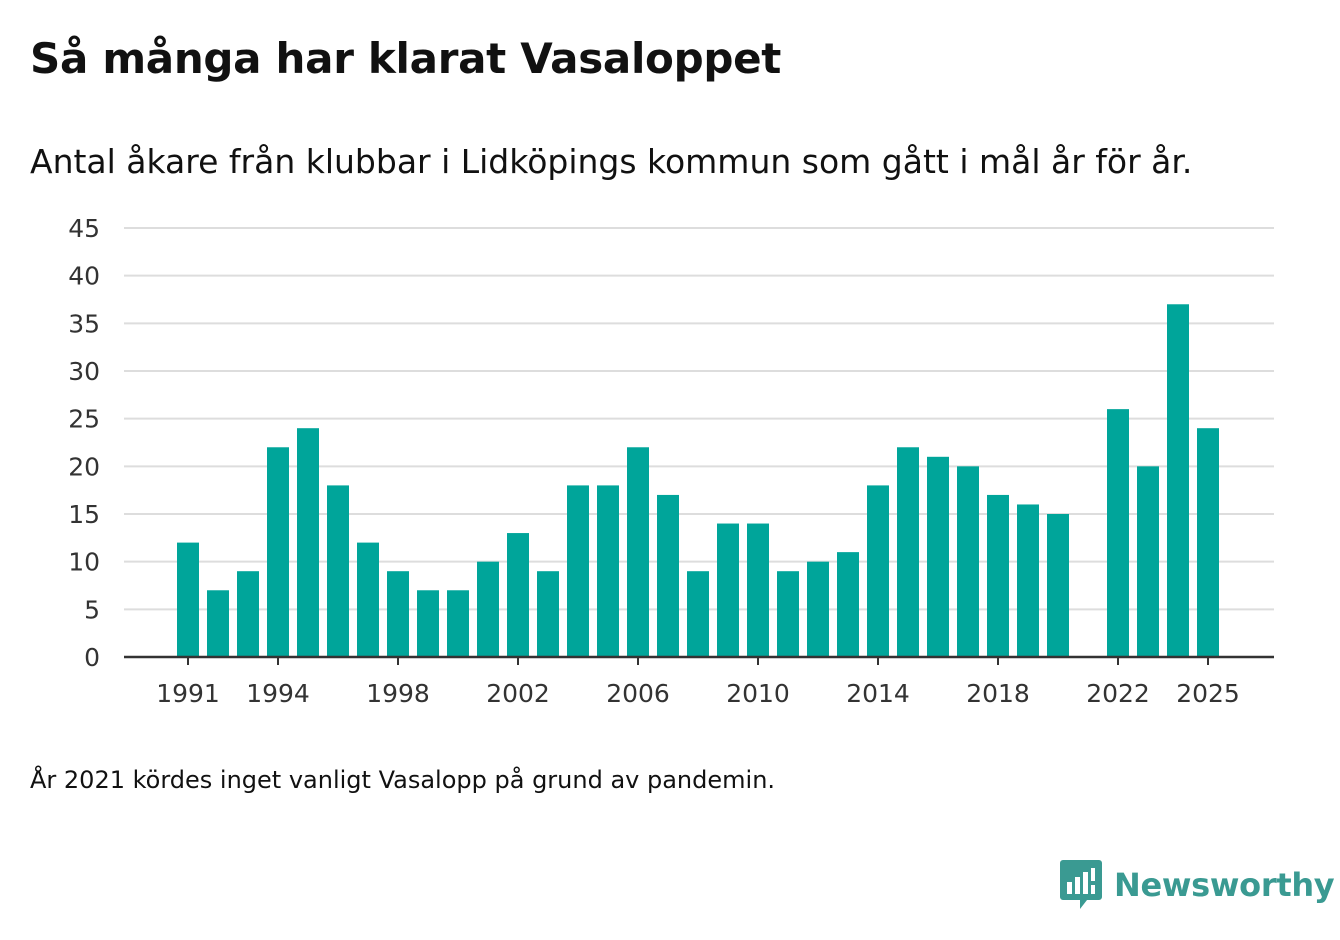  I want to click on bar-2022, so click(1118, 533).